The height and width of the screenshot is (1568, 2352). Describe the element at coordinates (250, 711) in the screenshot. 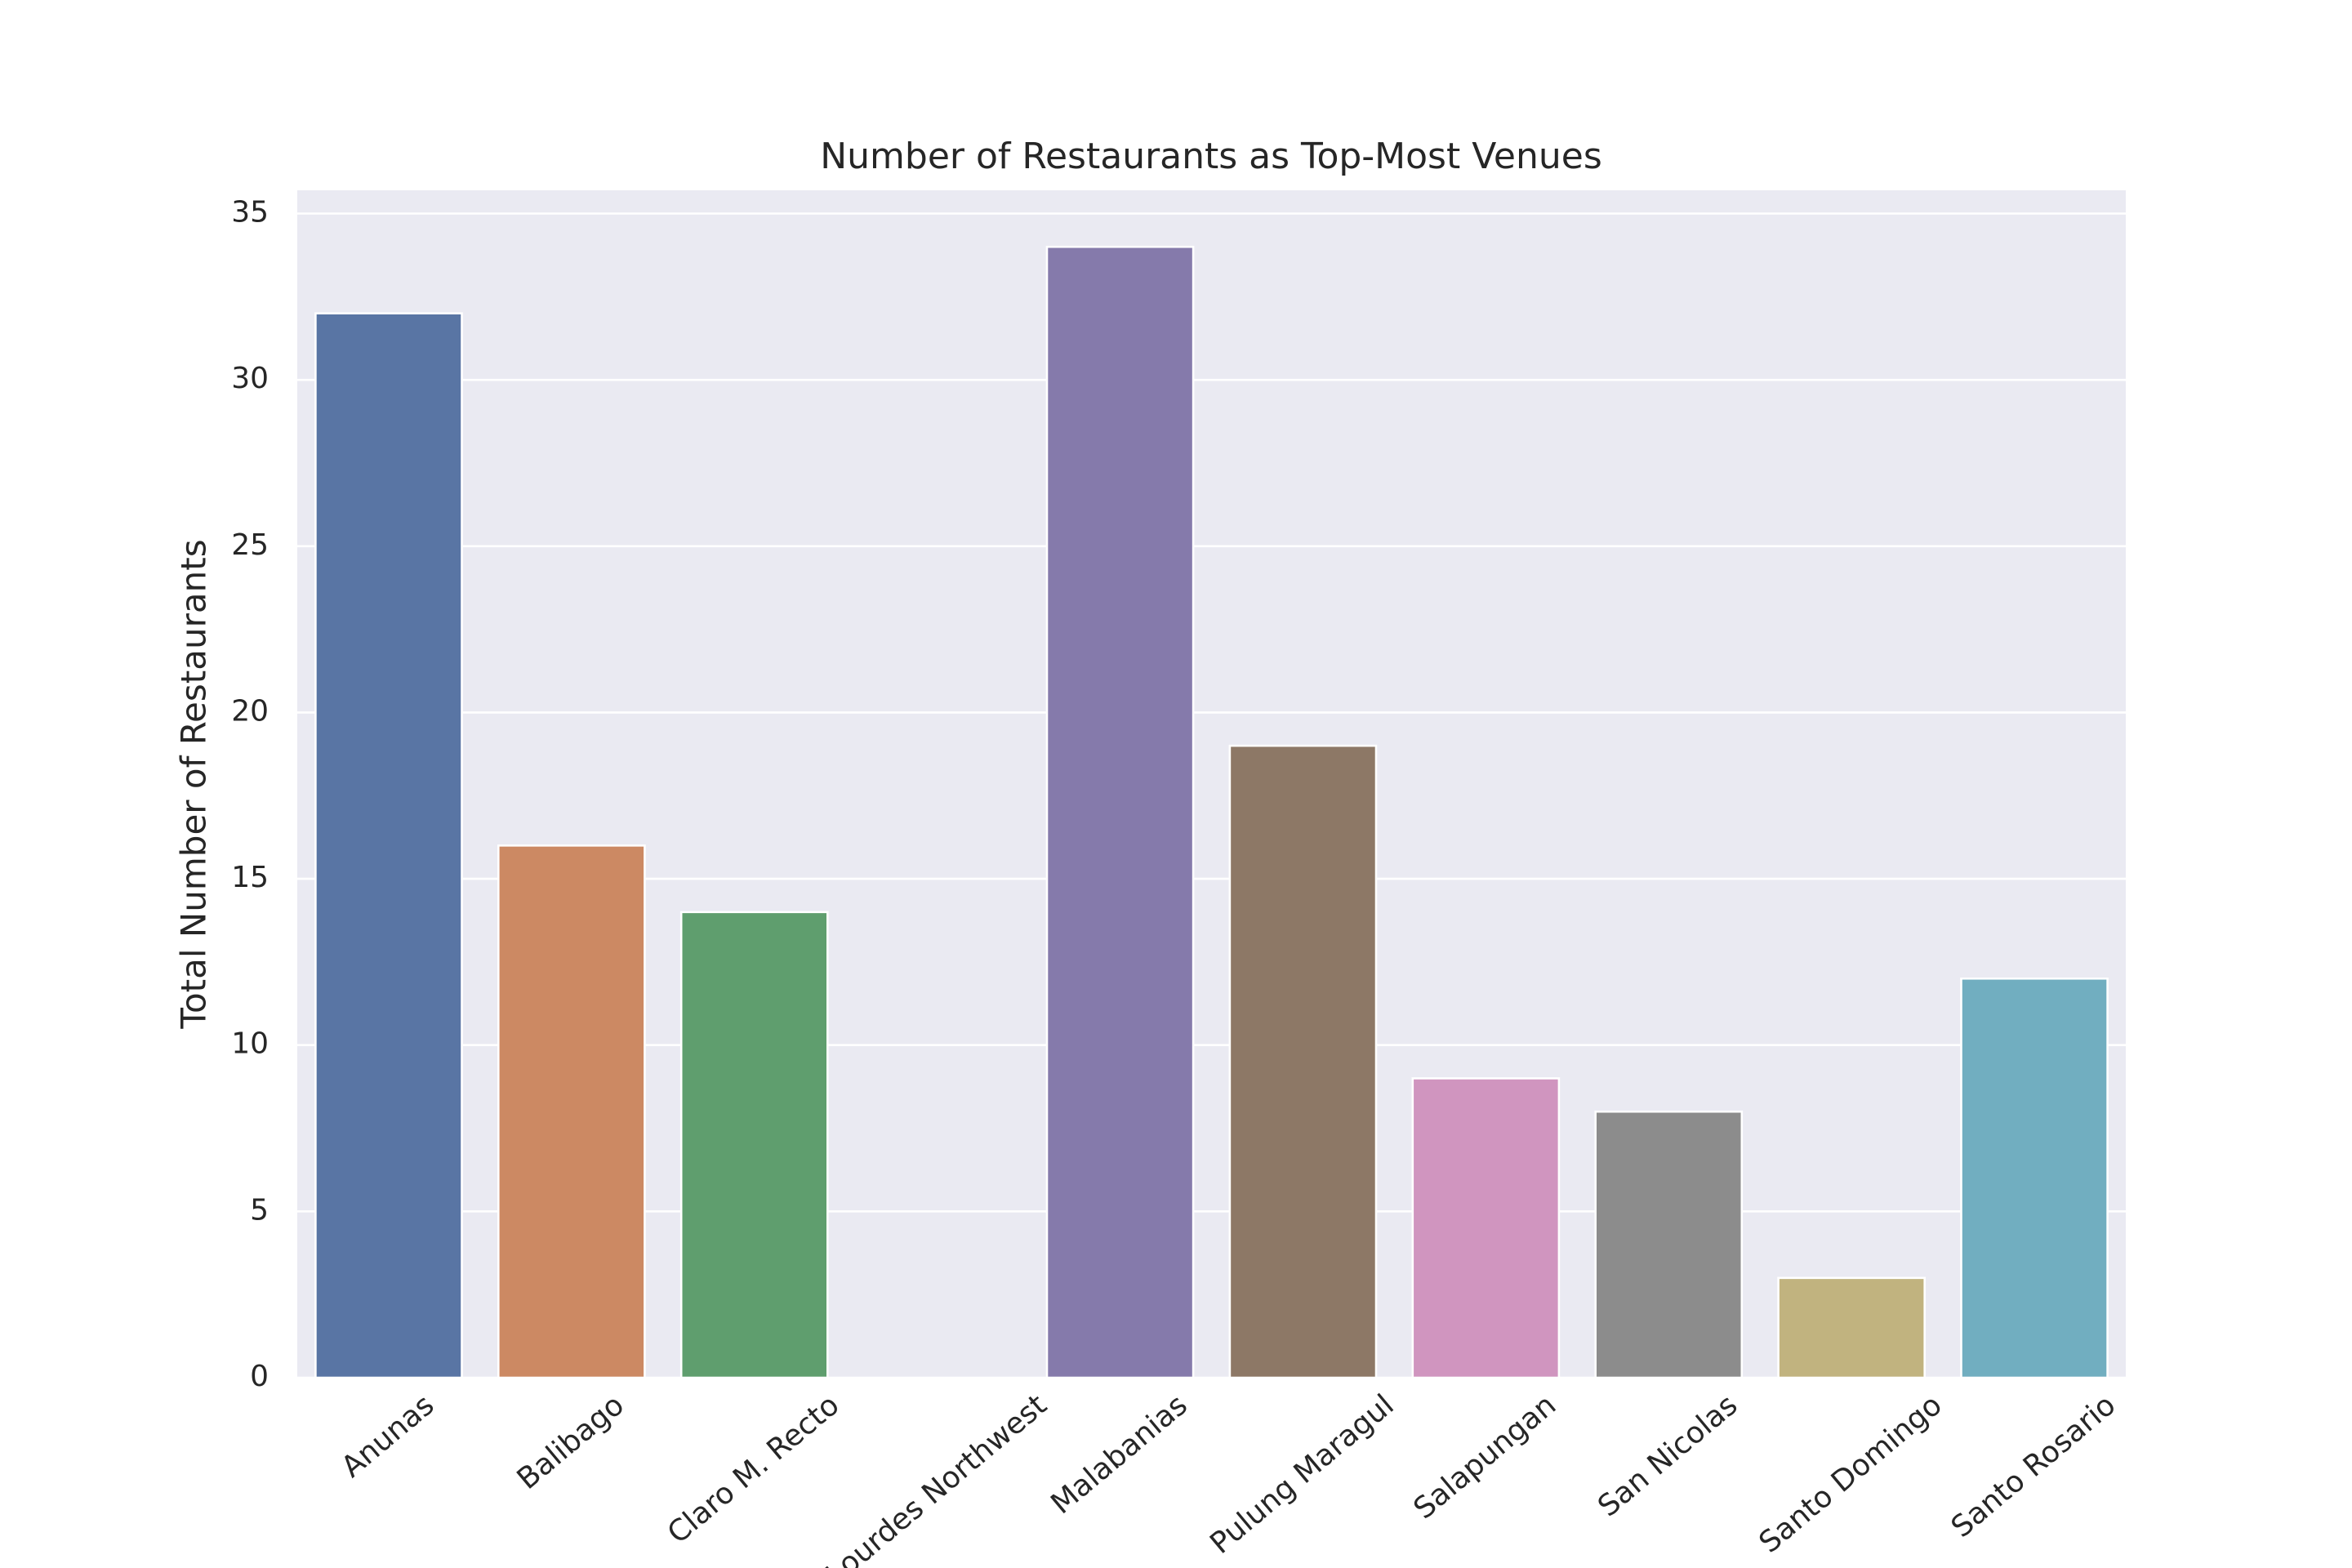

I see `y-tick-label: 20` at that location.